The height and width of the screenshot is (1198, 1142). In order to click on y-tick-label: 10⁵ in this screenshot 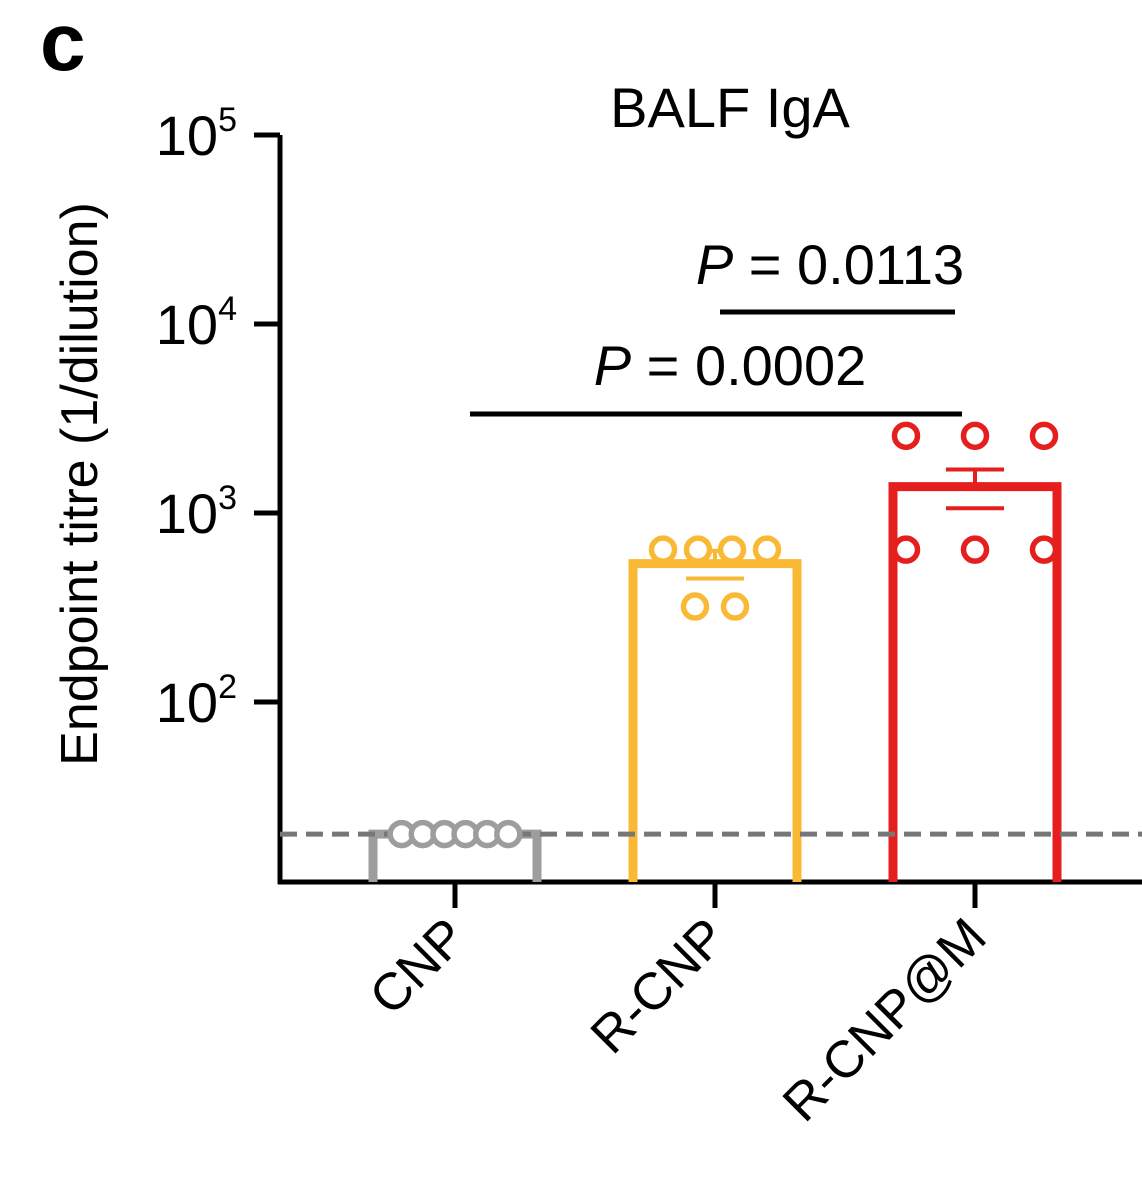, I will do `click(196, 134)`.